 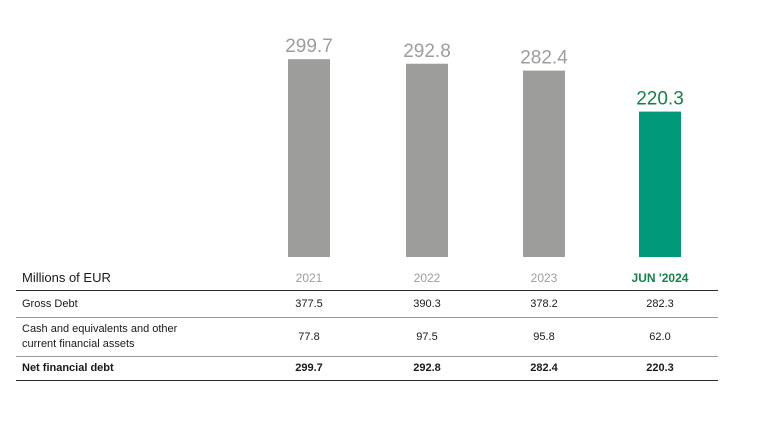 What do you see at coordinates (427, 160) in the screenshot?
I see `bar-2022` at bounding box center [427, 160].